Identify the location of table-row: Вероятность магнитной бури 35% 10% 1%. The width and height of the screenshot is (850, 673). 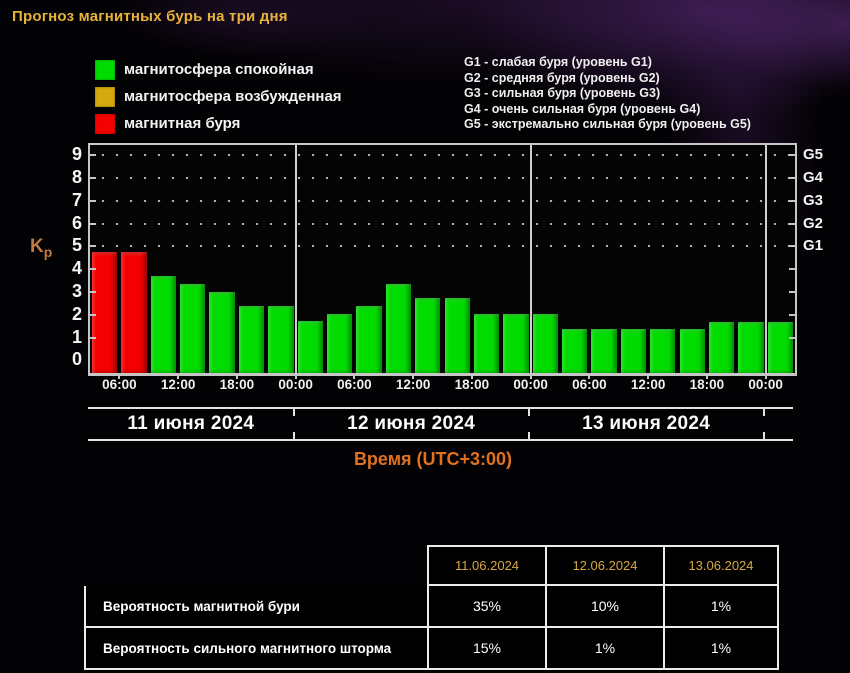
(431, 606).